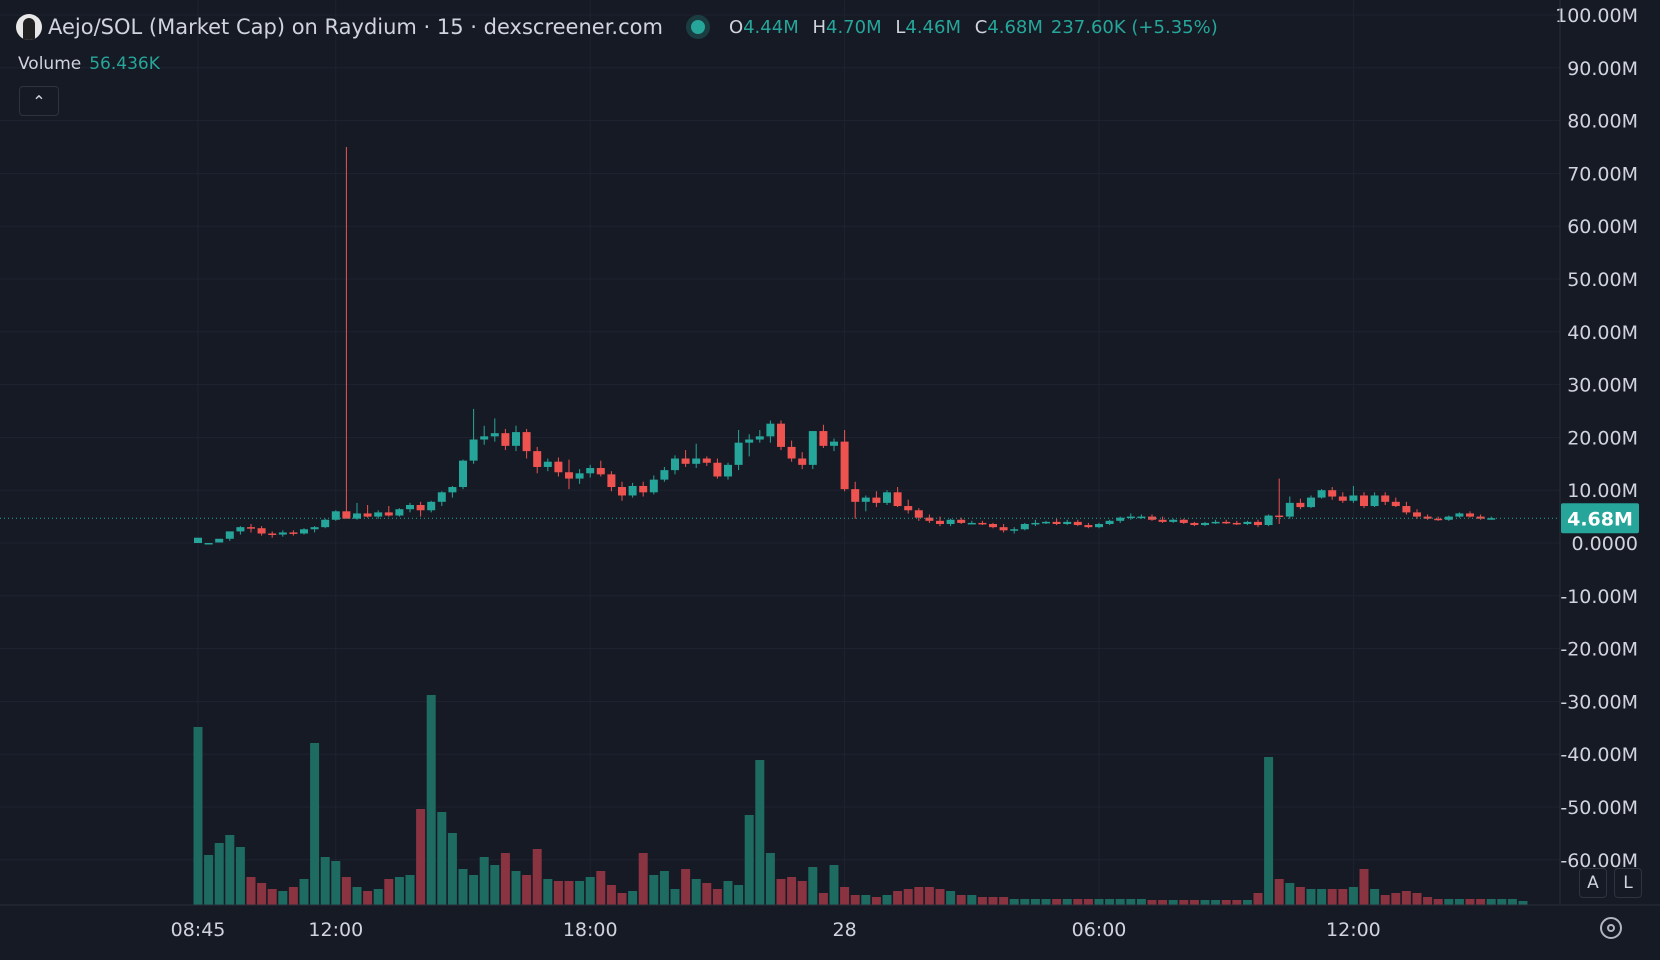 The width and height of the screenshot is (1660, 960). Describe the element at coordinates (1015, 27) in the screenshot. I see `close-value: 4.68M` at that location.